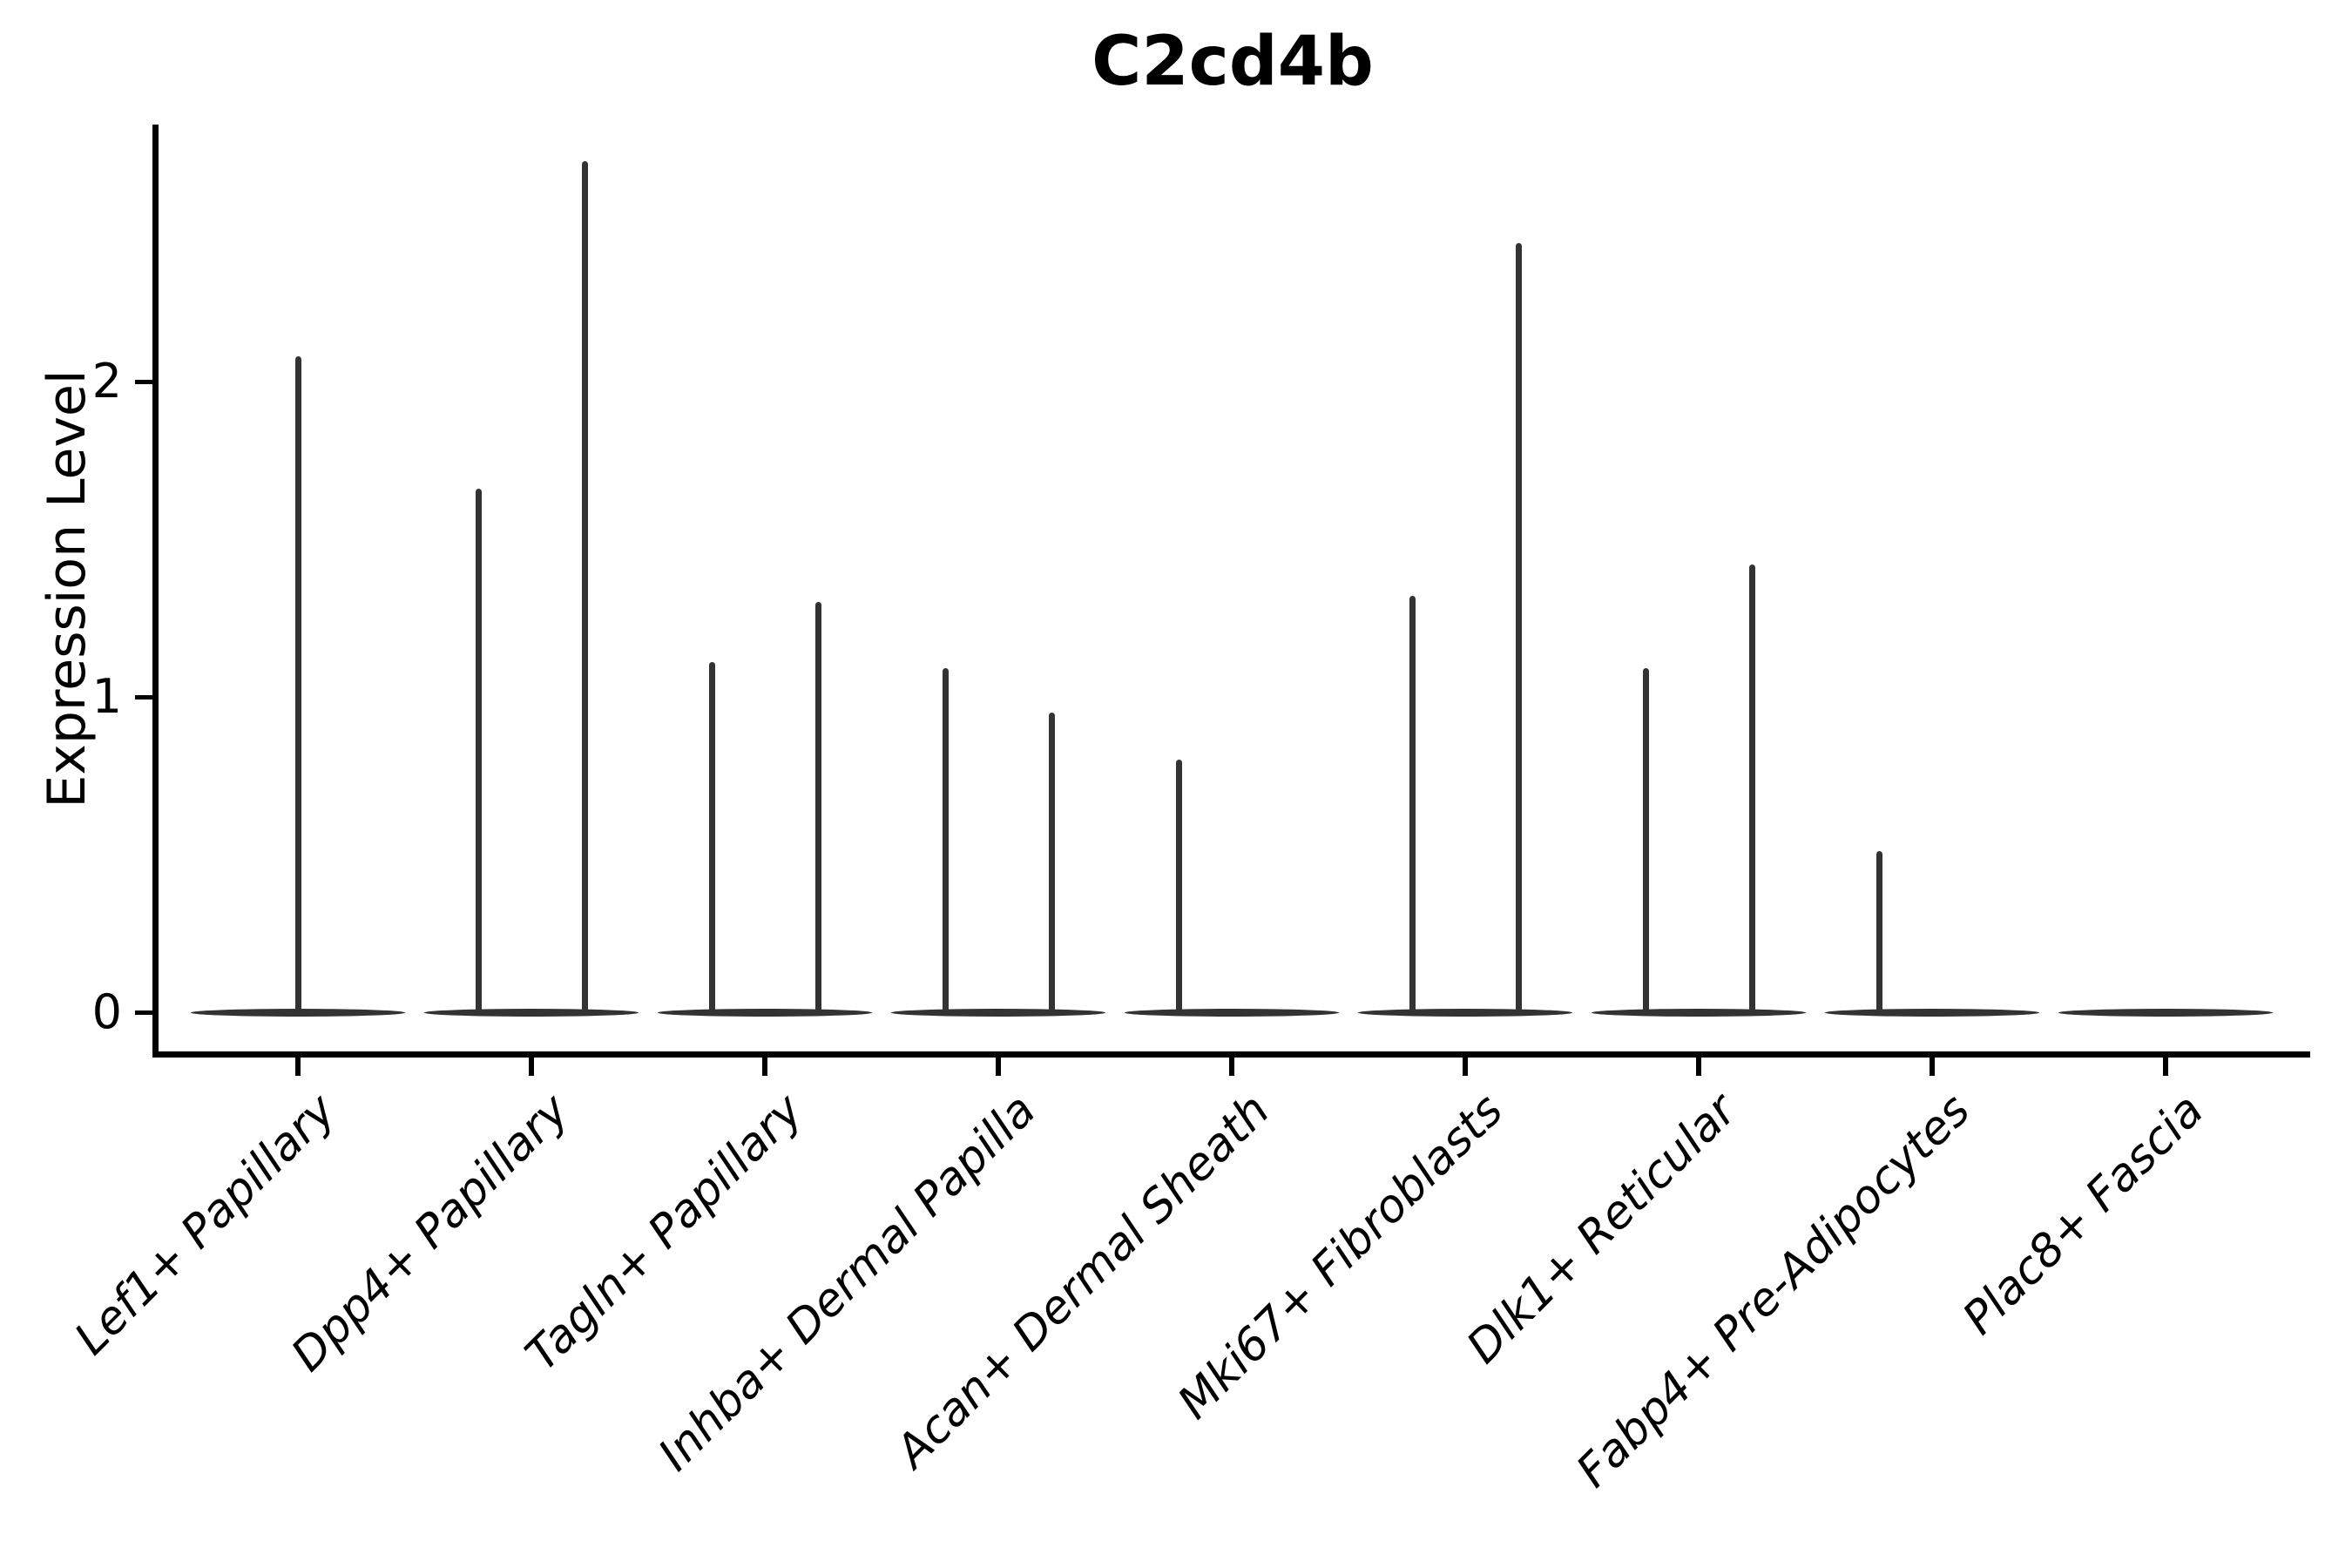 Image resolution: width=2352 pixels, height=1568 pixels. I want to click on y-tick-label: 2, so click(106, 381).